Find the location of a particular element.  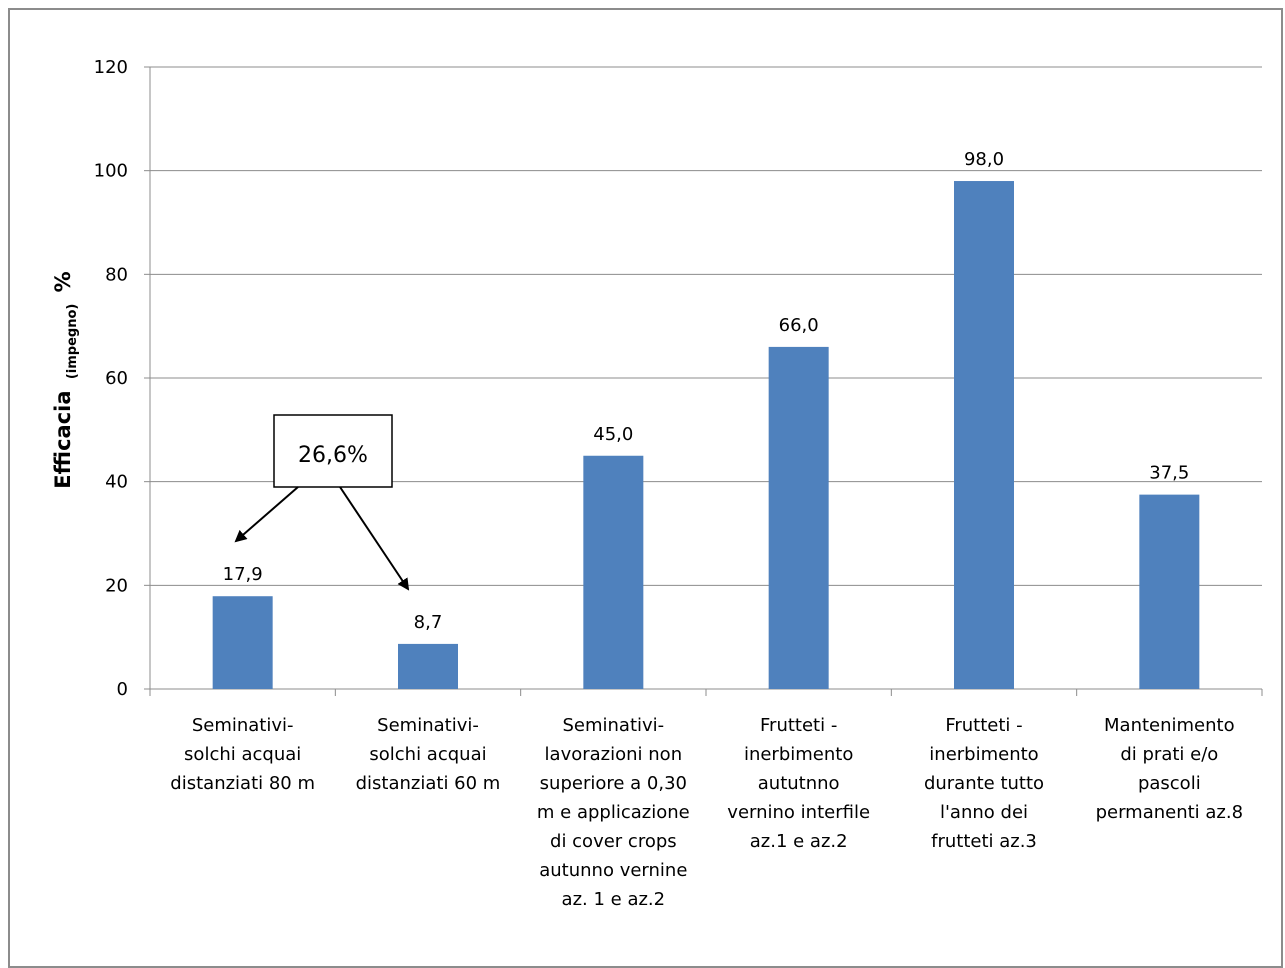

category-label: Seminativi-solchi acquai distanziati 60 m is located at coordinates (428, 754).